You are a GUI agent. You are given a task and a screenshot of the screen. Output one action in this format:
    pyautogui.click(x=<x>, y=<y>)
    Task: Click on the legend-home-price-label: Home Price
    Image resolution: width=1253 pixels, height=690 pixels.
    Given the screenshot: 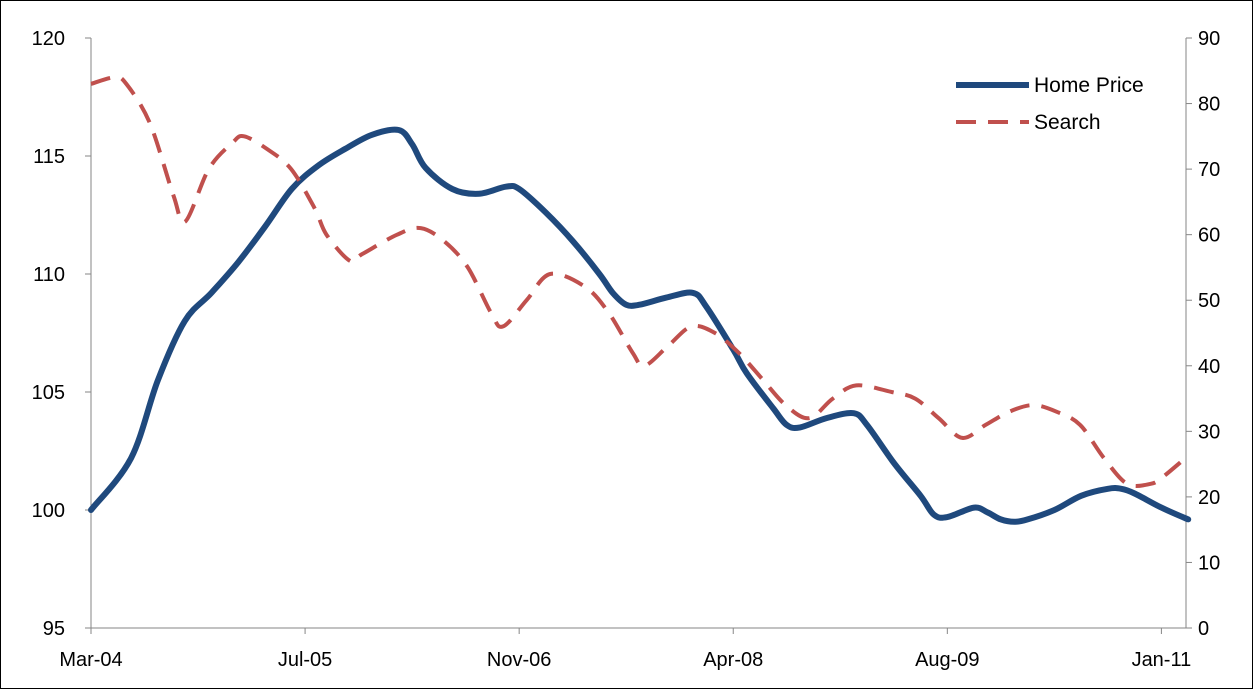 What is the action you would take?
    pyautogui.click(x=1089, y=85)
    